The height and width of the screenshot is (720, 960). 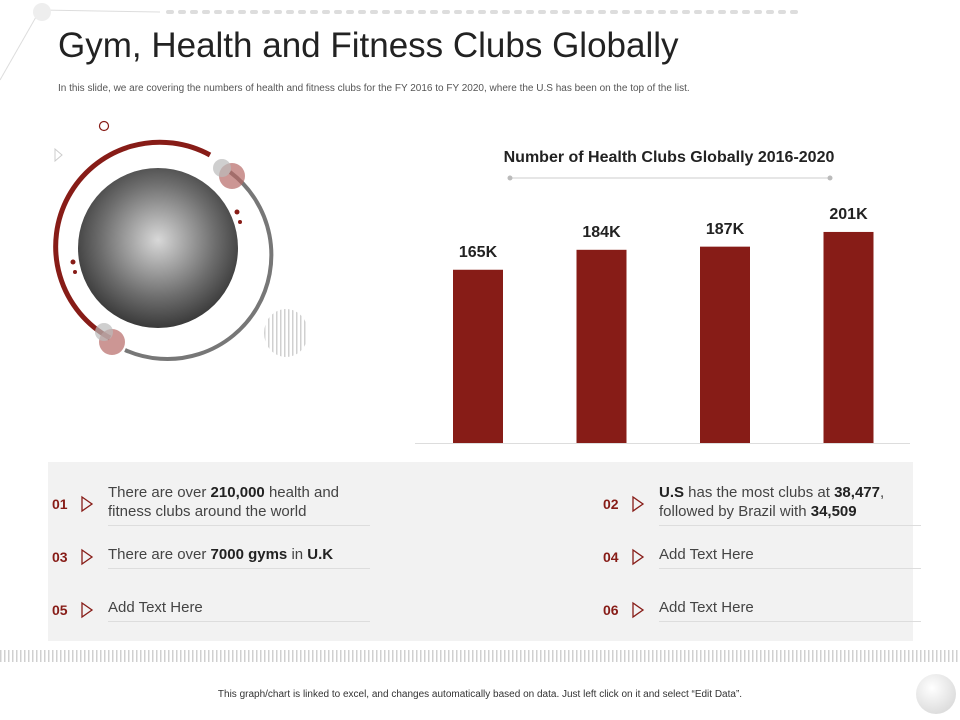 What do you see at coordinates (320, 554) in the screenshot?
I see `text-run: U.K` at bounding box center [320, 554].